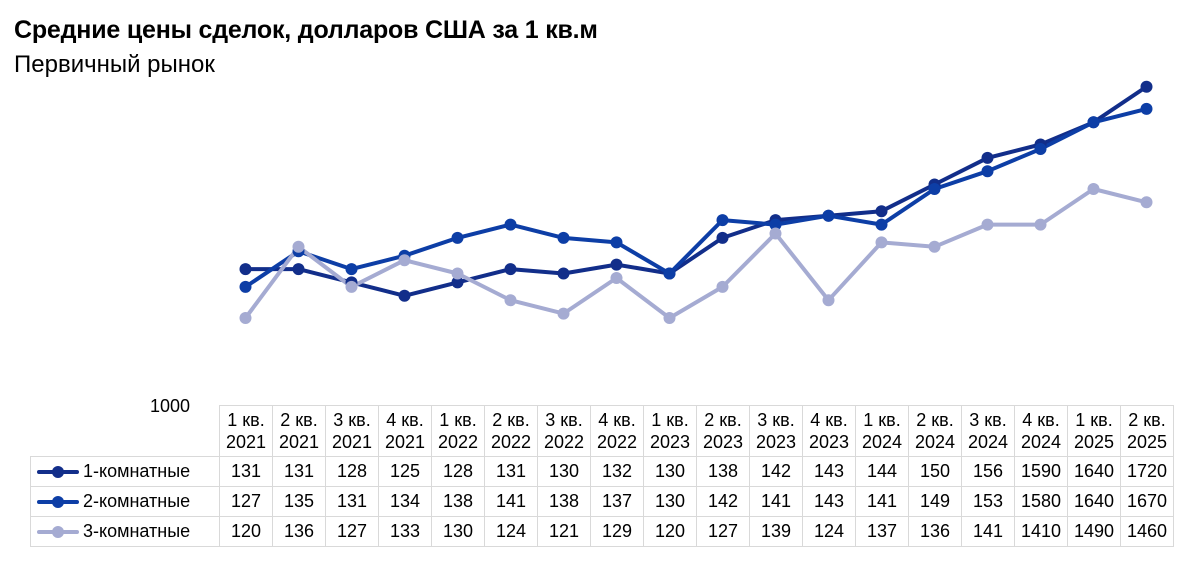 This screenshot has height=570, width=1200. What do you see at coordinates (137, 471) in the screenshot?
I see `legend-label: 1-комнатные` at bounding box center [137, 471].